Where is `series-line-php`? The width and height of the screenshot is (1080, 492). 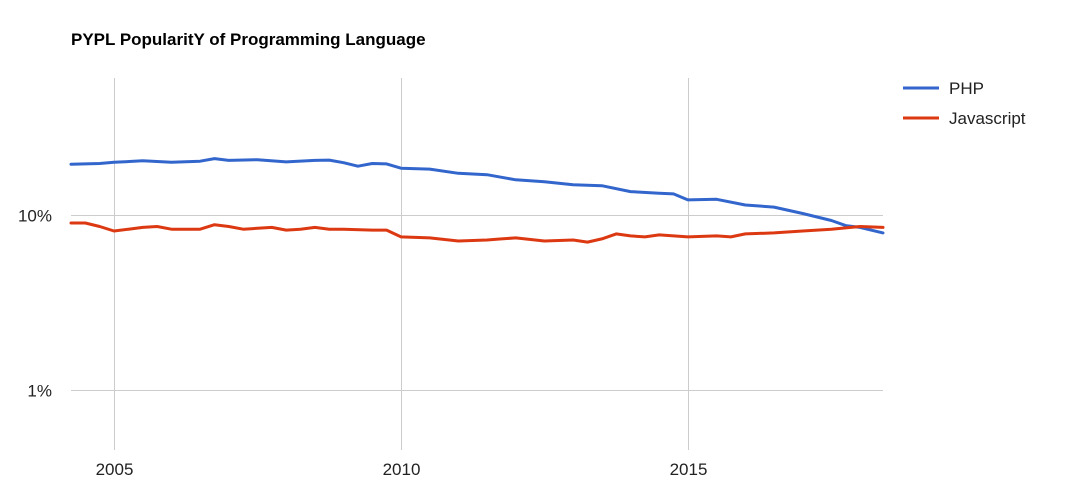 series-line-php is located at coordinates (477, 196).